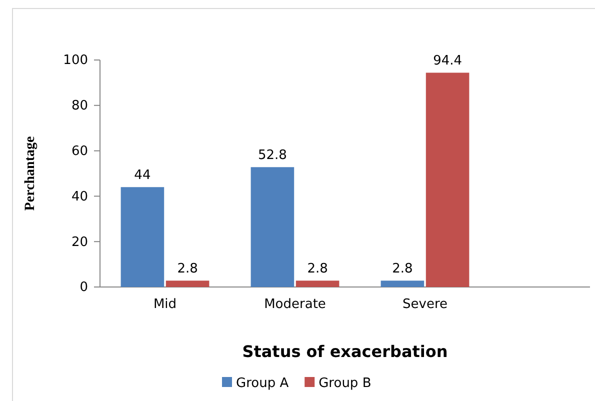 The width and height of the screenshot is (595, 401). I want to click on y-tick-label: 60, so click(79, 151).